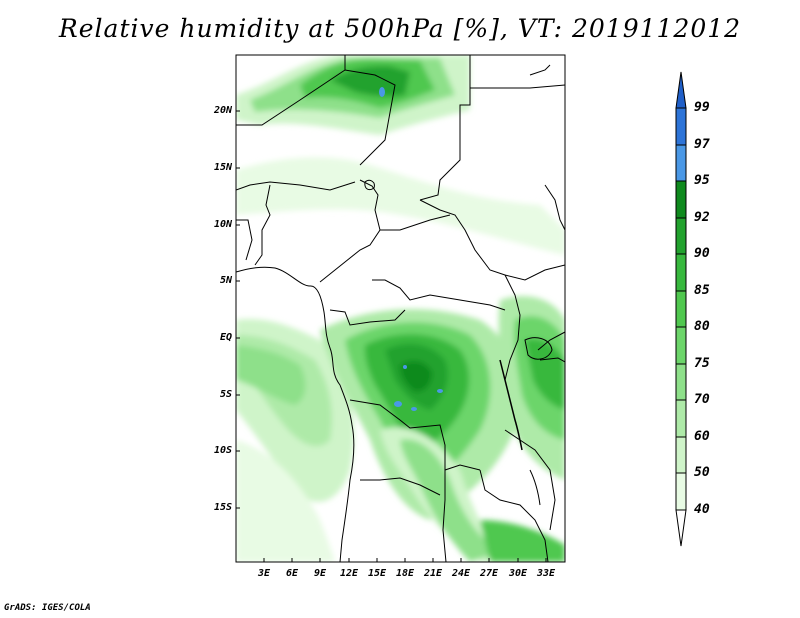 This screenshot has height=618, width=800. I want to click on lat-label-10n: 10N, so click(222, 224).